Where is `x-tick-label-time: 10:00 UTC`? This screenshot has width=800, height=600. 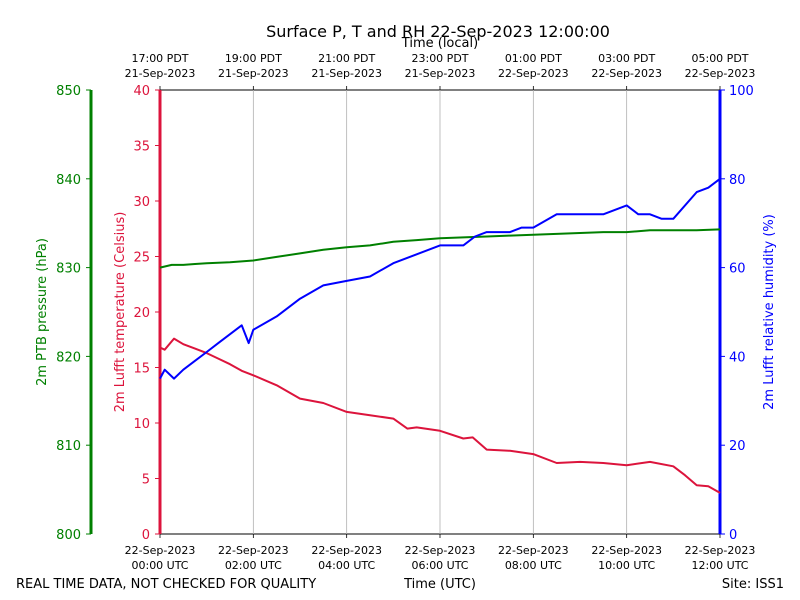
x-tick-label-time: 10:00 UTC is located at coordinates (626, 565).